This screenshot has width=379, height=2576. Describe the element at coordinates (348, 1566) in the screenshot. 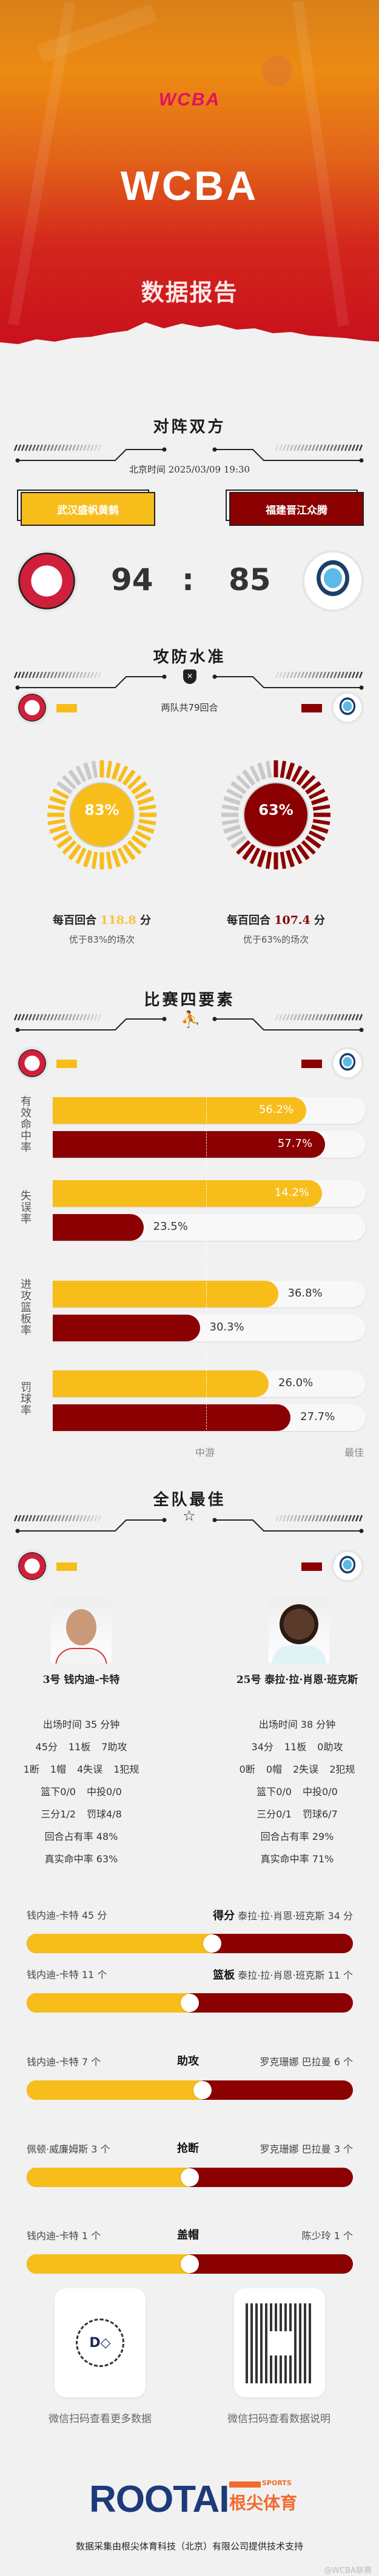

I see `away-team-logo-small` at that location.